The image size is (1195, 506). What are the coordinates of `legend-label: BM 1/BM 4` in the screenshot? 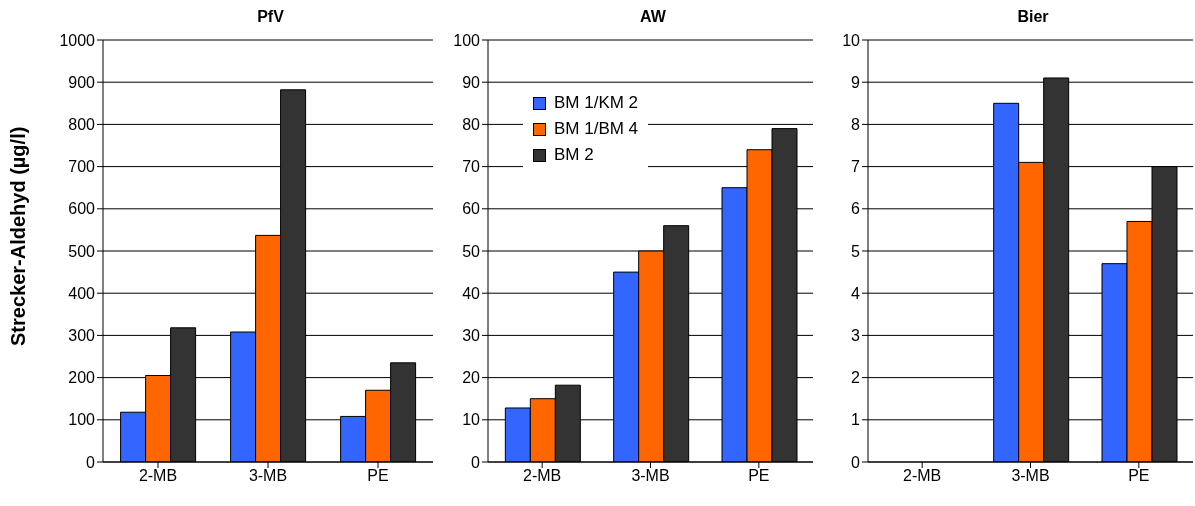 It's located at (596, 129).